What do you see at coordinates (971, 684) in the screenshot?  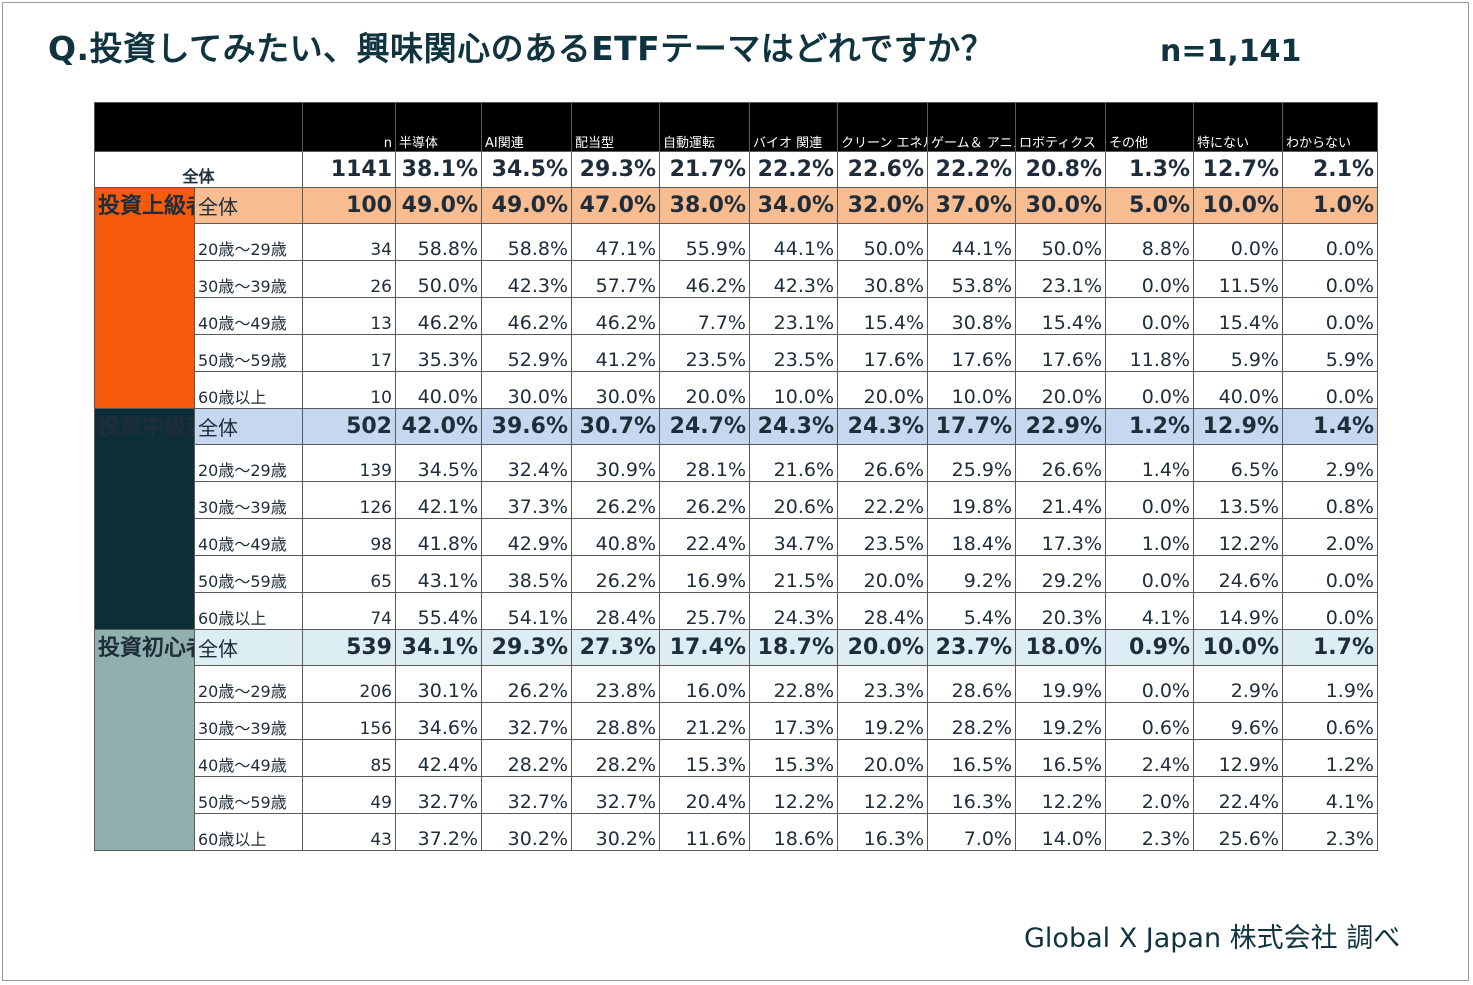 I see `percent-cell: 28.6%` at bounding box center [971, 684].